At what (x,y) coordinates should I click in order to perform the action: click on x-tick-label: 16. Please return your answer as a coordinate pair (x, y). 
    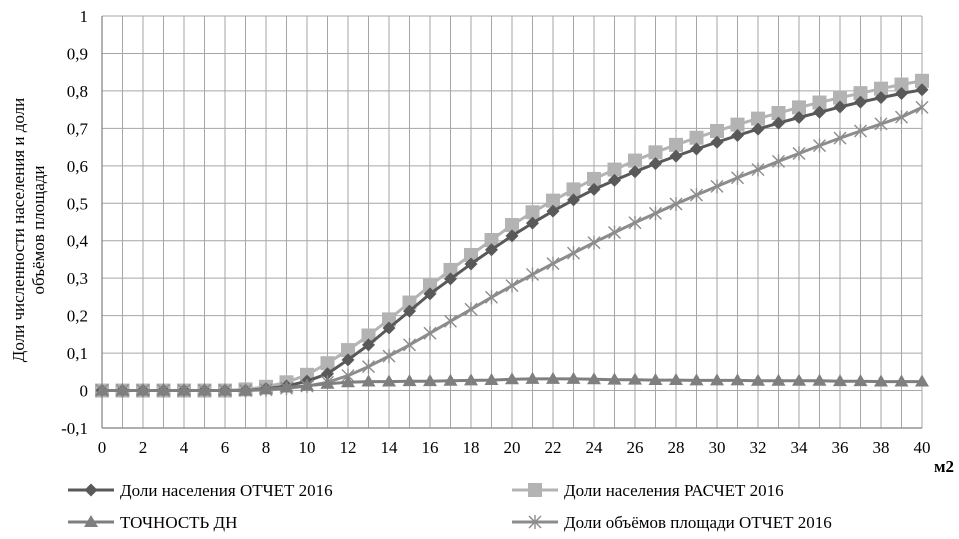
    Looking at the image, I should click on (430, 447).